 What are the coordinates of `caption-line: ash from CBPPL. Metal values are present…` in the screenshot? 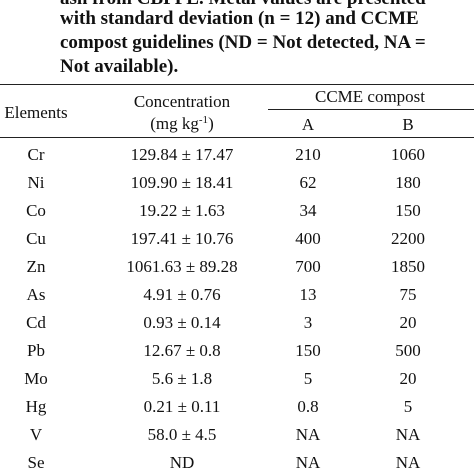 It's located at (243, 5).